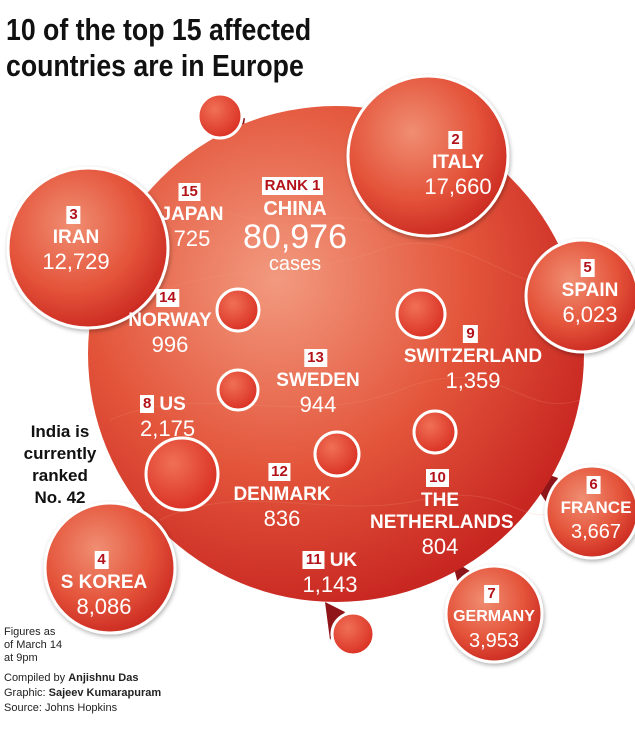  I want to click on cases-switzerland: 1,359, so click(473, 380).